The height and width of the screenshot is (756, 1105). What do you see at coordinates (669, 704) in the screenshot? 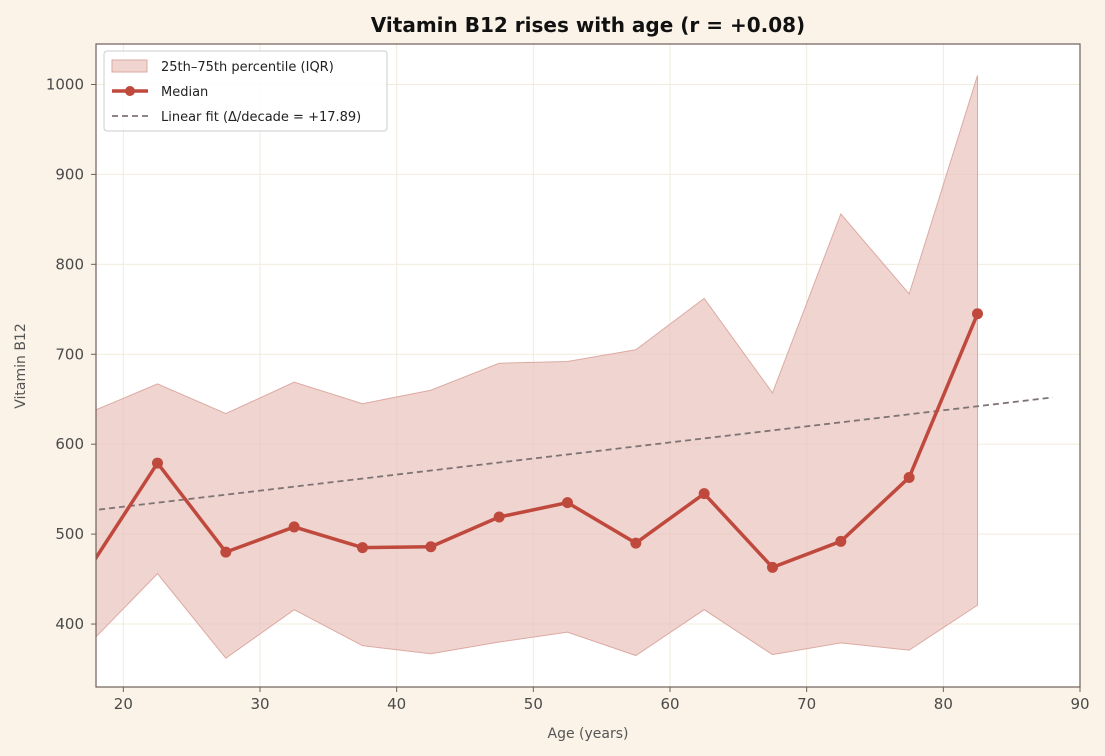
I see `x-tick-label: 60` at bounding box center [669, 704].